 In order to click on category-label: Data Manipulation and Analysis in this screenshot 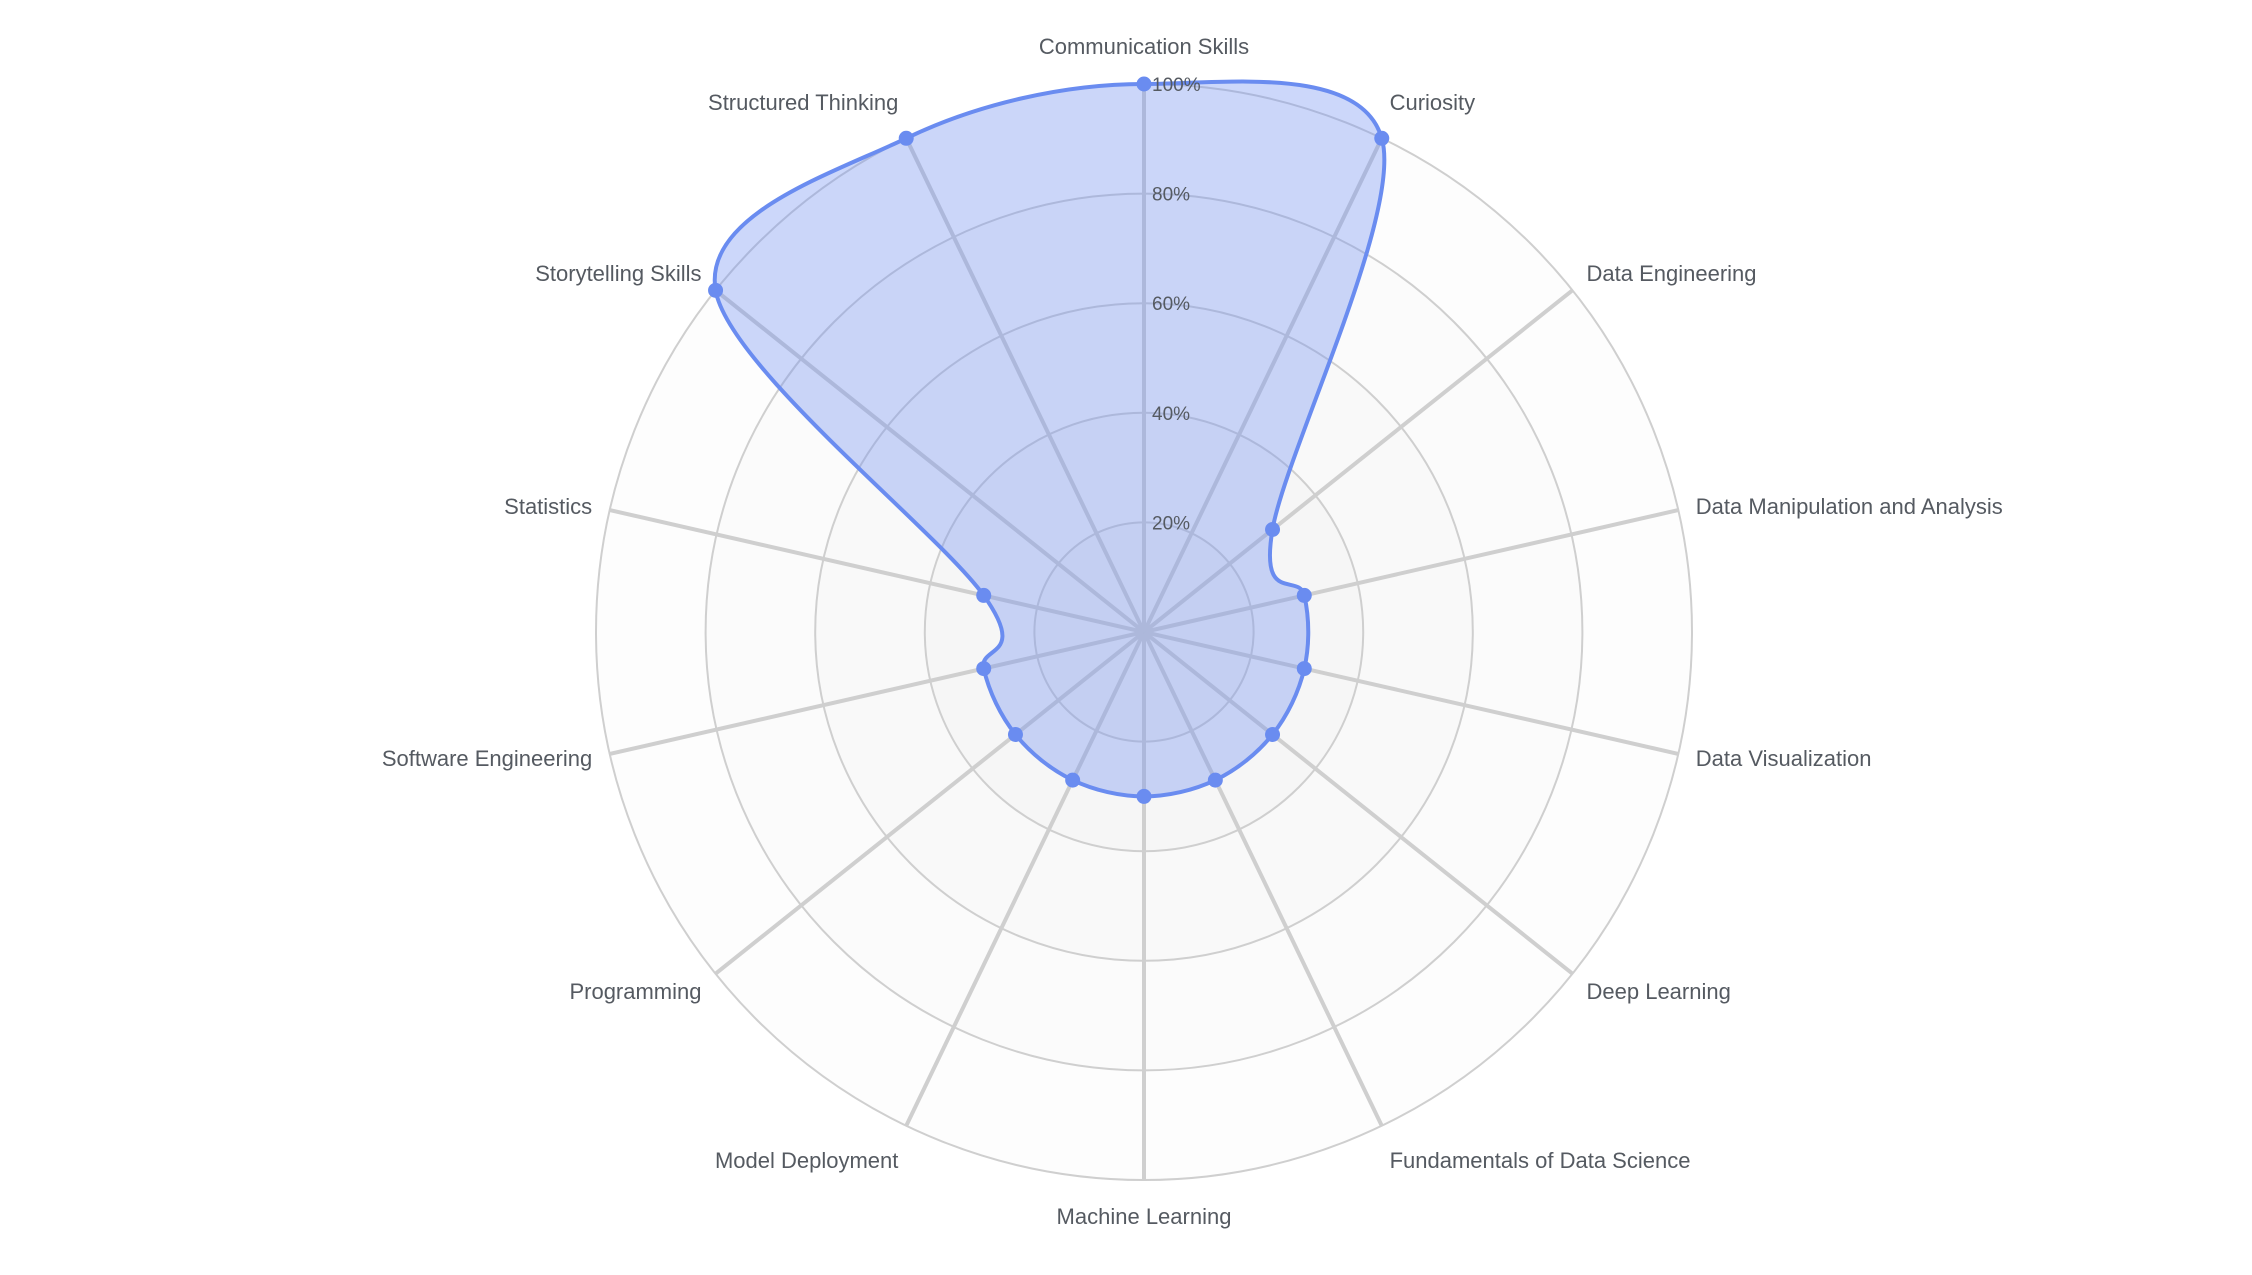, I will do `click(1849, 506)`.